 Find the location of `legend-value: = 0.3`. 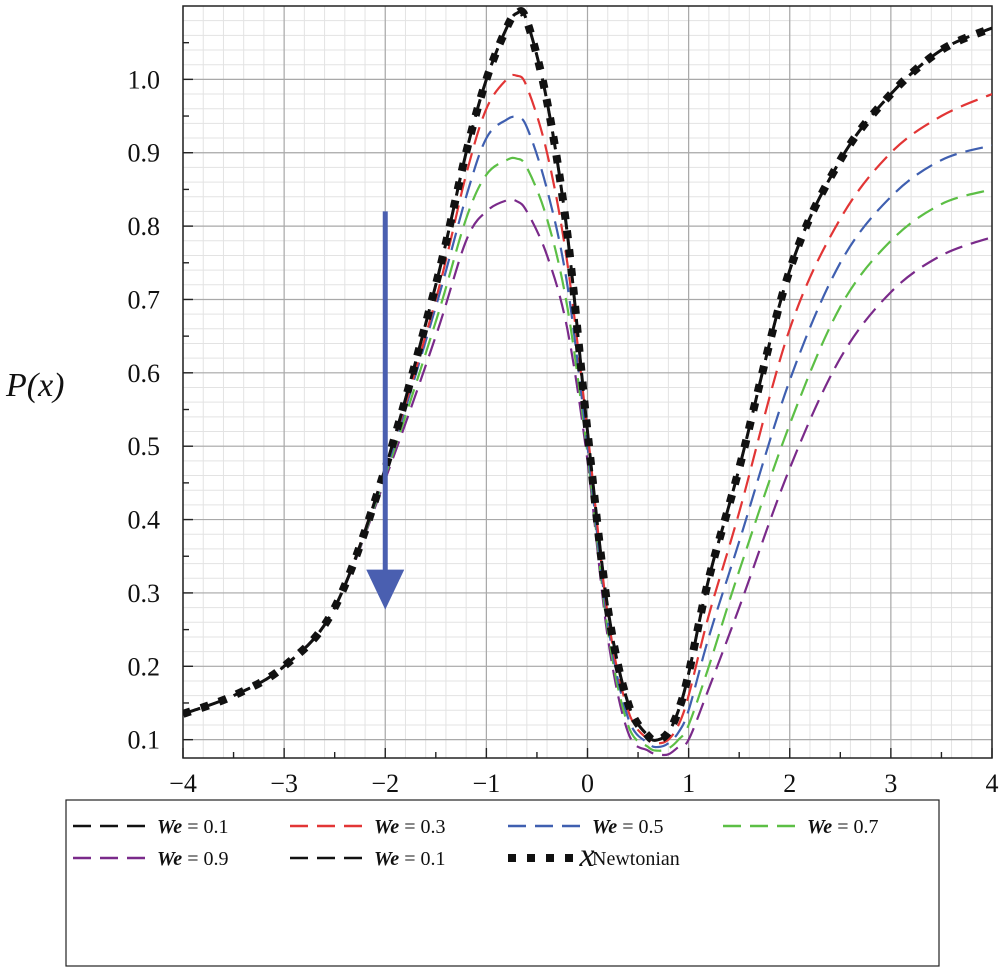

legend-value: = 0.3 is located at coordinates (422, 827).